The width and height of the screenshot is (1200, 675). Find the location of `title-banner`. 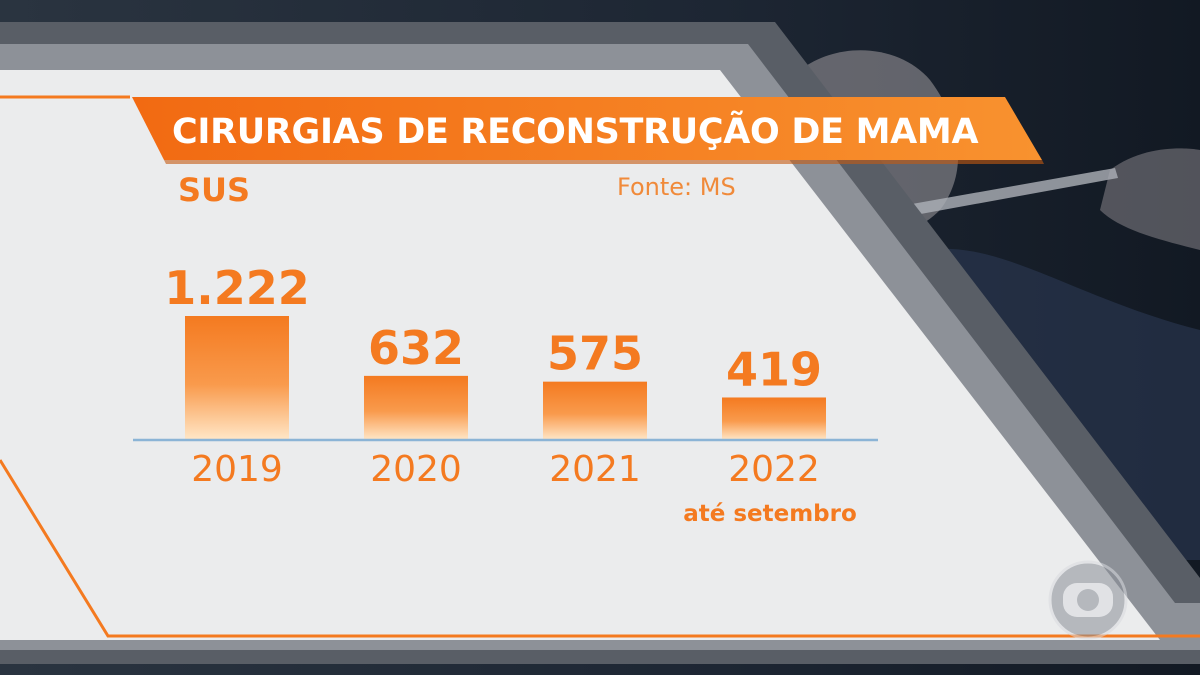

title-banner is located at coordinates (587, 128).